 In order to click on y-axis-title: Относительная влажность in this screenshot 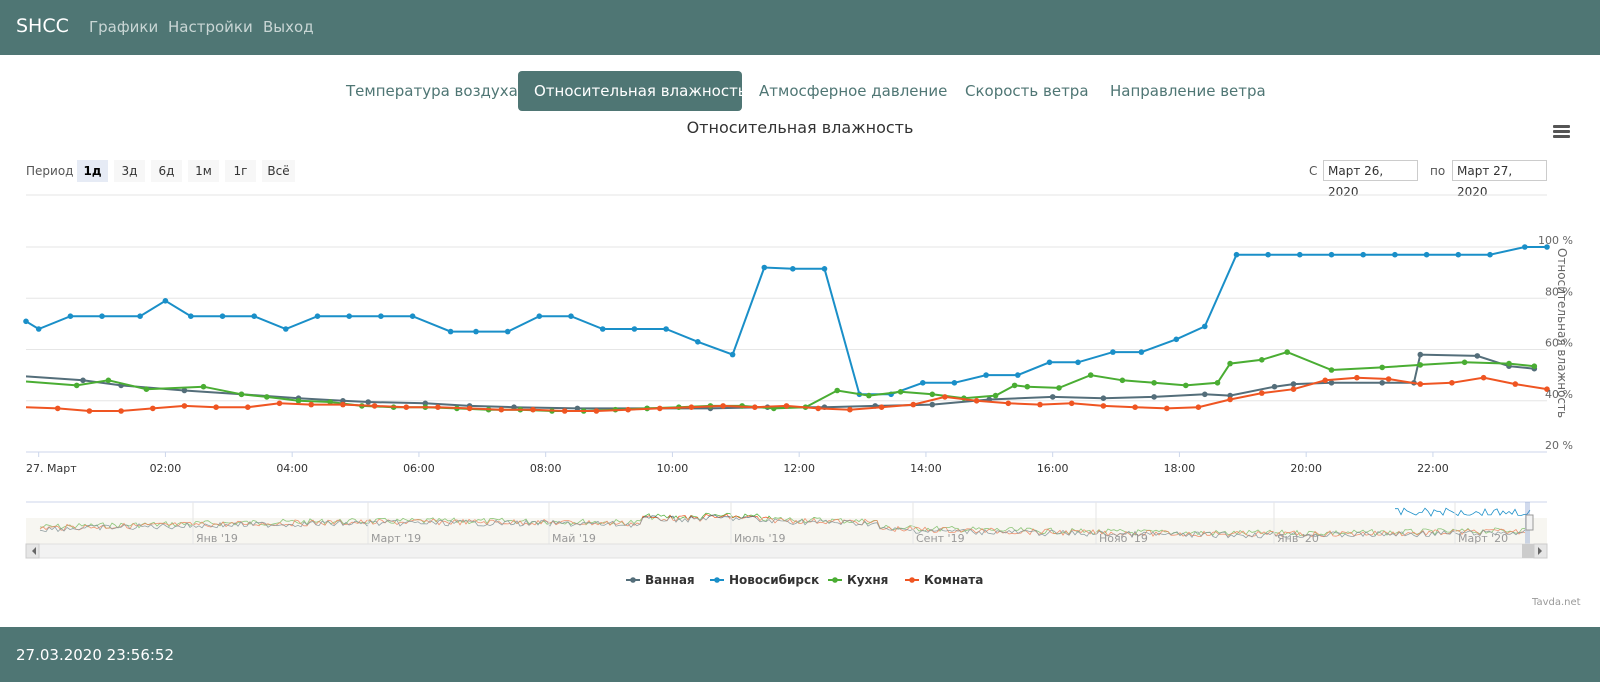, I will do `click(1562, 333)`.